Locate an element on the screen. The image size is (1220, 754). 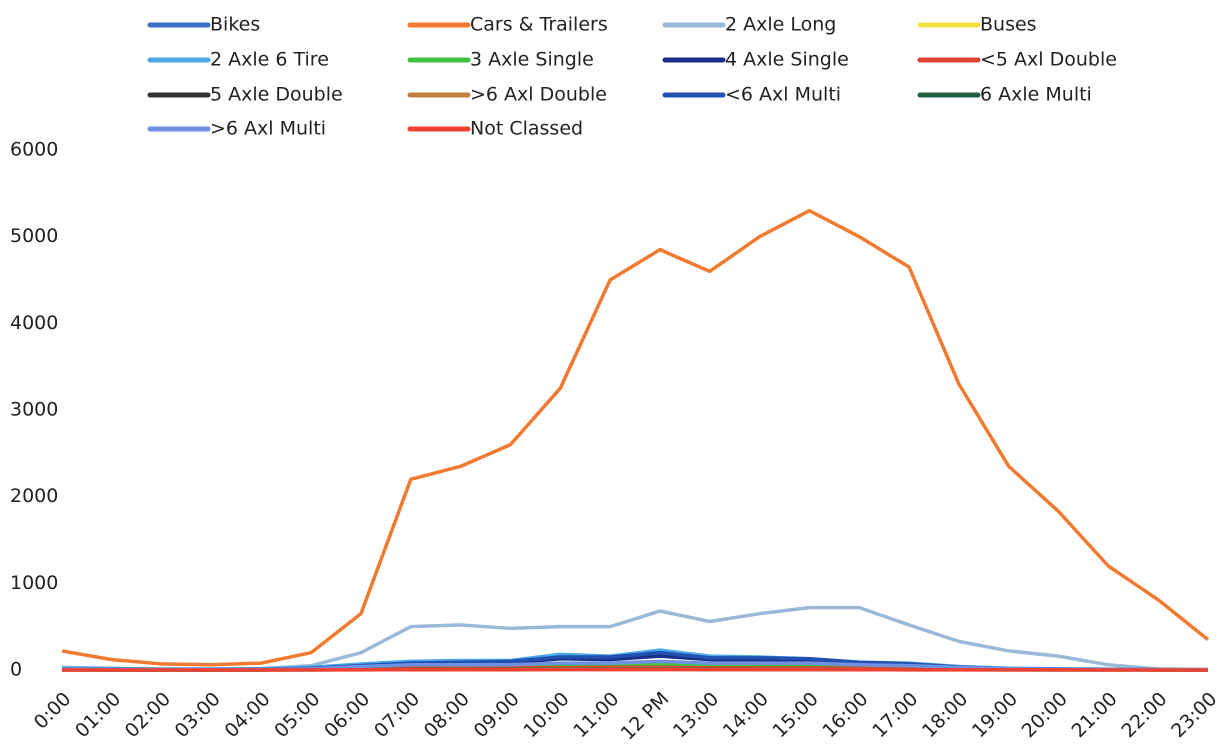
x-tick-label: 14:00 is located at coordinates (746, 715).